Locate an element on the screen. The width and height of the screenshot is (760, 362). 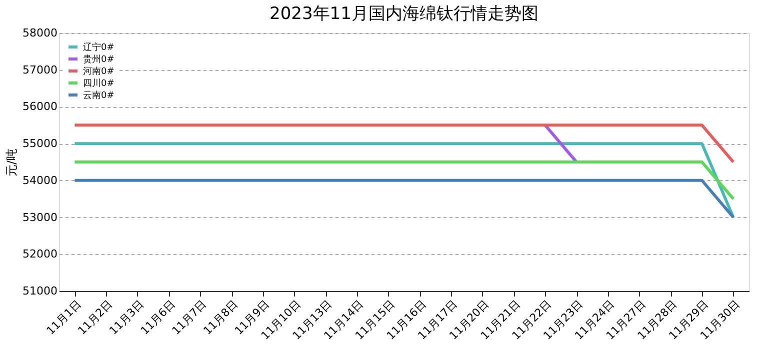
y-tick-label: 54000 is located at coordinates (40, 180).